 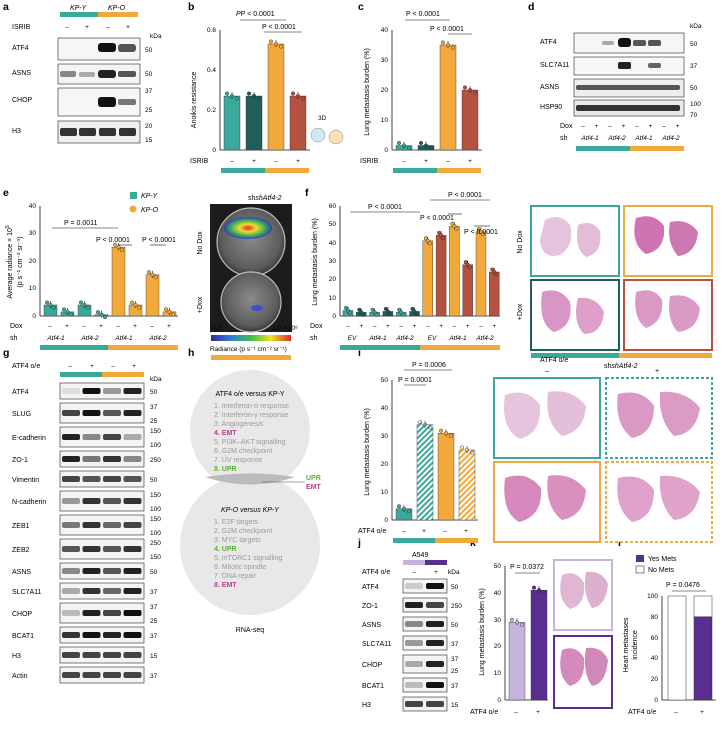 What do you see at coordinates (20, 460) in the screenshot?
I see `blot-label: ZO-1` at bounding box center [20, 460].